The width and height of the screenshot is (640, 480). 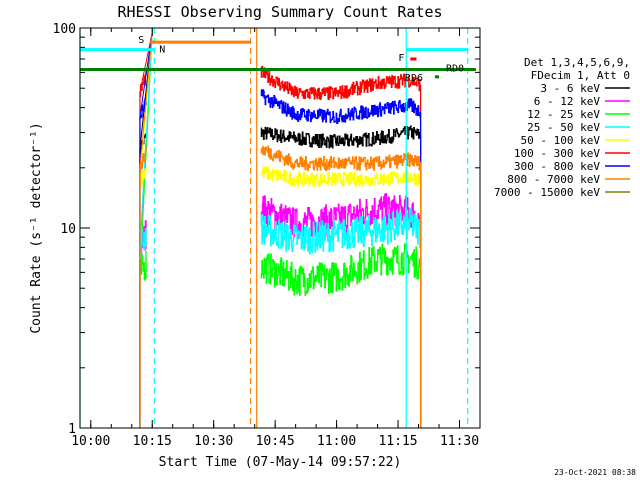 I want to click on x-tick-label-0: 10:00, so click(x=90, y=441).